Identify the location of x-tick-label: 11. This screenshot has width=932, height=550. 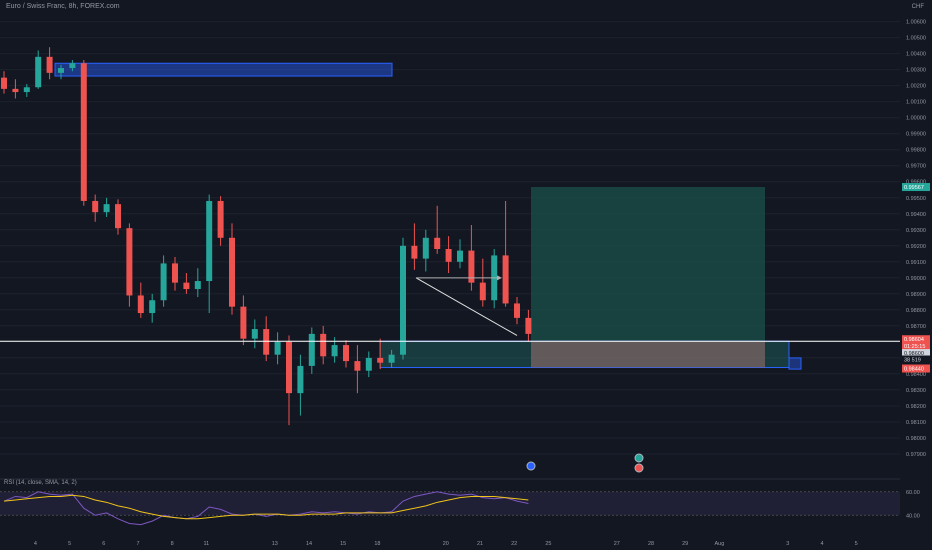
(207, 544).